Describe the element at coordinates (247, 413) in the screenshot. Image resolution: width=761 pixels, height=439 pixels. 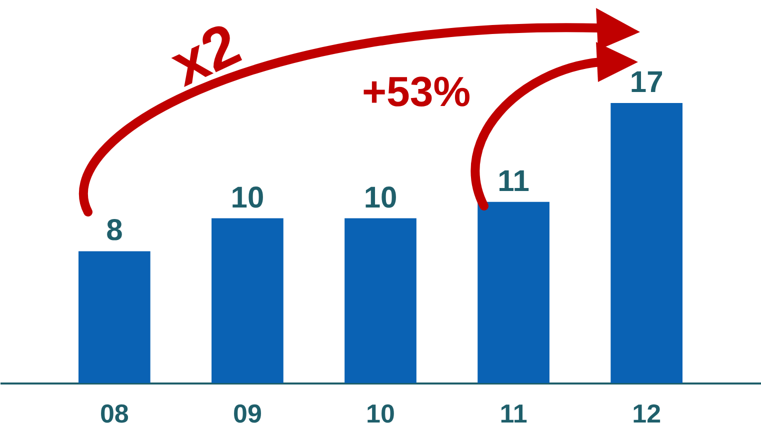
I see `x-tick-label: 09` at that location.